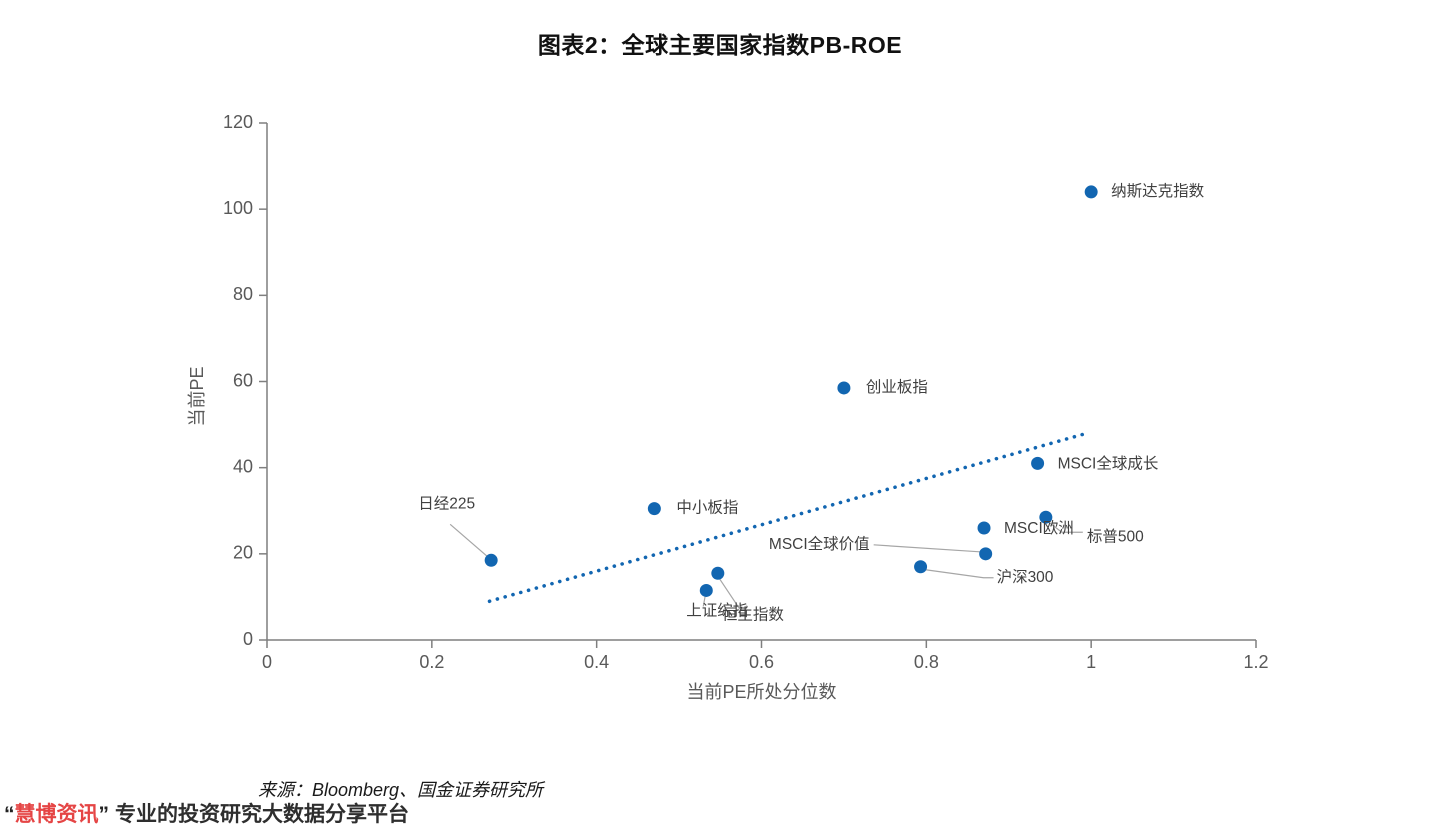 Image resolution: width=1440 pixels, height=826 pixels. What do you see at coordinates (819, 544) in the screenshot?
I see `data-point-label: MSCI全球价值` at bounding box center [819, 544].